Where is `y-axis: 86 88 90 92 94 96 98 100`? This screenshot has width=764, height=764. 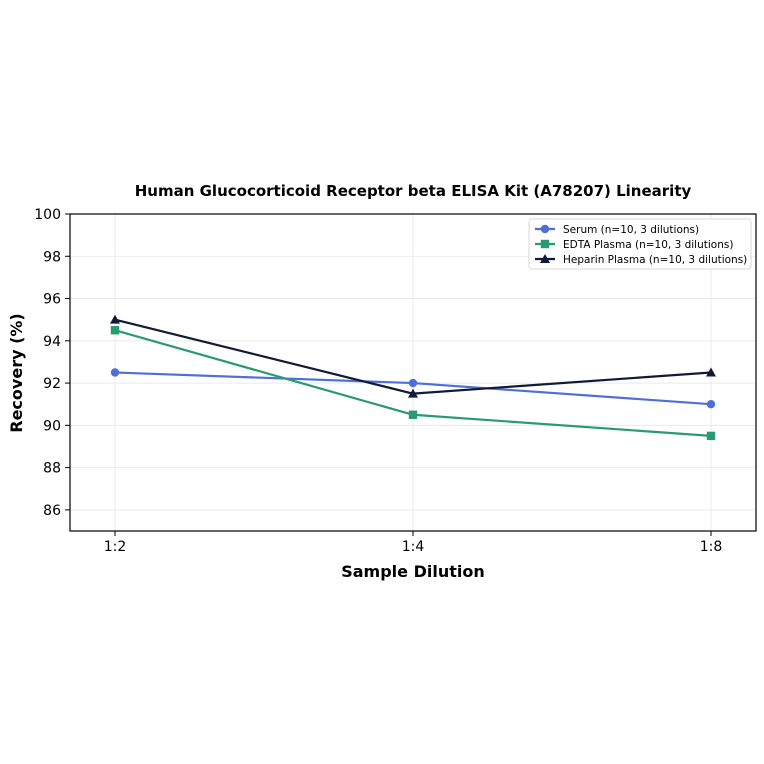 y-axis: 86 88 90 92 94 96 98 100 is located at coordinates (52, 363).